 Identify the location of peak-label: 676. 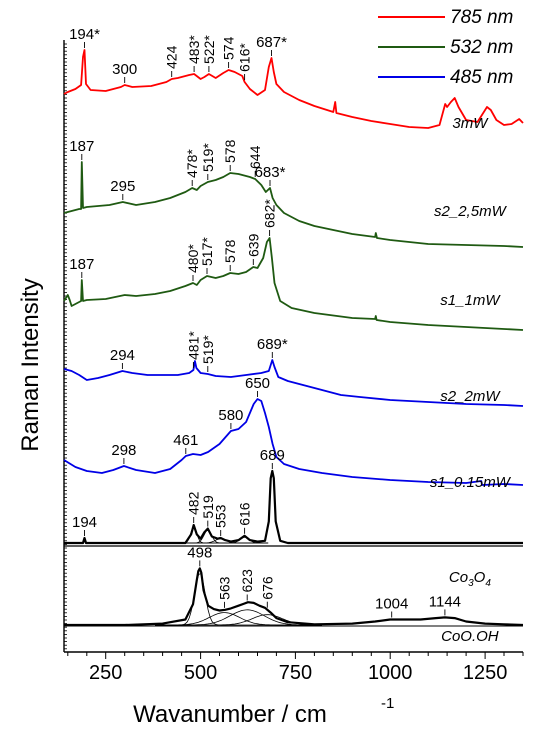
(267, 588).